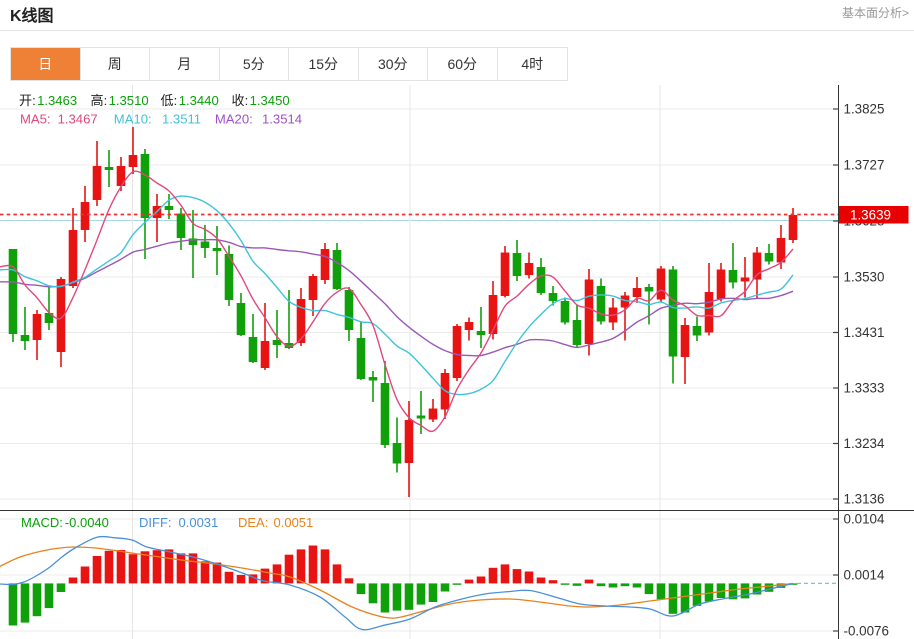  Describe the element at coordinates (864, 277) in the screenshot. I see `svg-text: 1.3530` at that location.